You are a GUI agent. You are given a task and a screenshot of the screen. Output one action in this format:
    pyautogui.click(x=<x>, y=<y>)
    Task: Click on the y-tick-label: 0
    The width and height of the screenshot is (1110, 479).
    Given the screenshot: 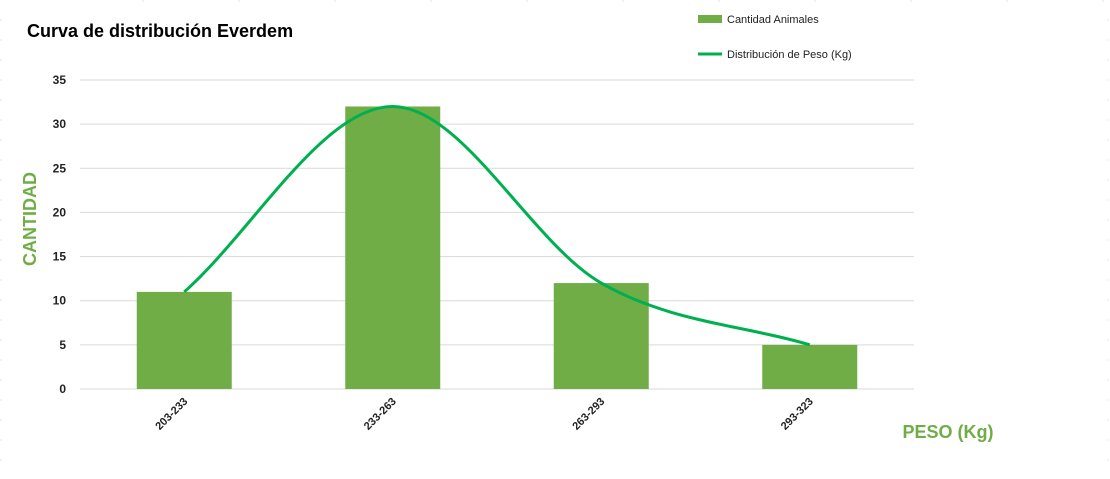 What is the action you would take?
    pyautogui.click(x=62, y=389)
    